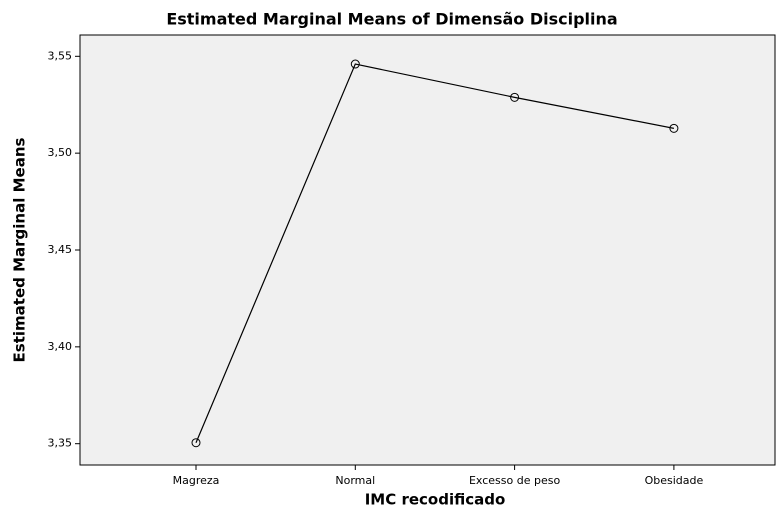 This screenshot has width=776, height=511. I want to click on y-tick-label: 3,55, so click(60, 55).